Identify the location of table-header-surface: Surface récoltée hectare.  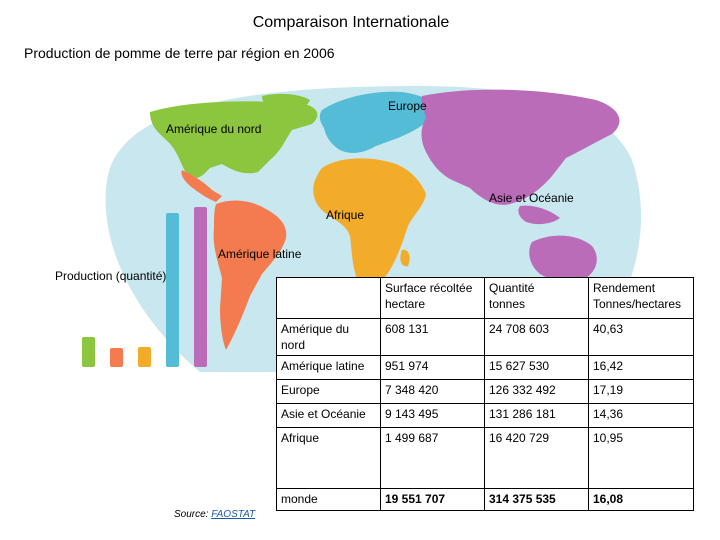
(432, 298).